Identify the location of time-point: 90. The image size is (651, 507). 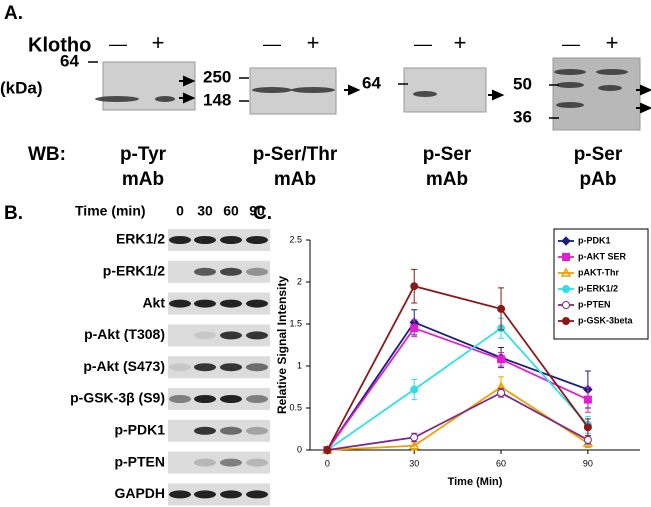
(257, 211).